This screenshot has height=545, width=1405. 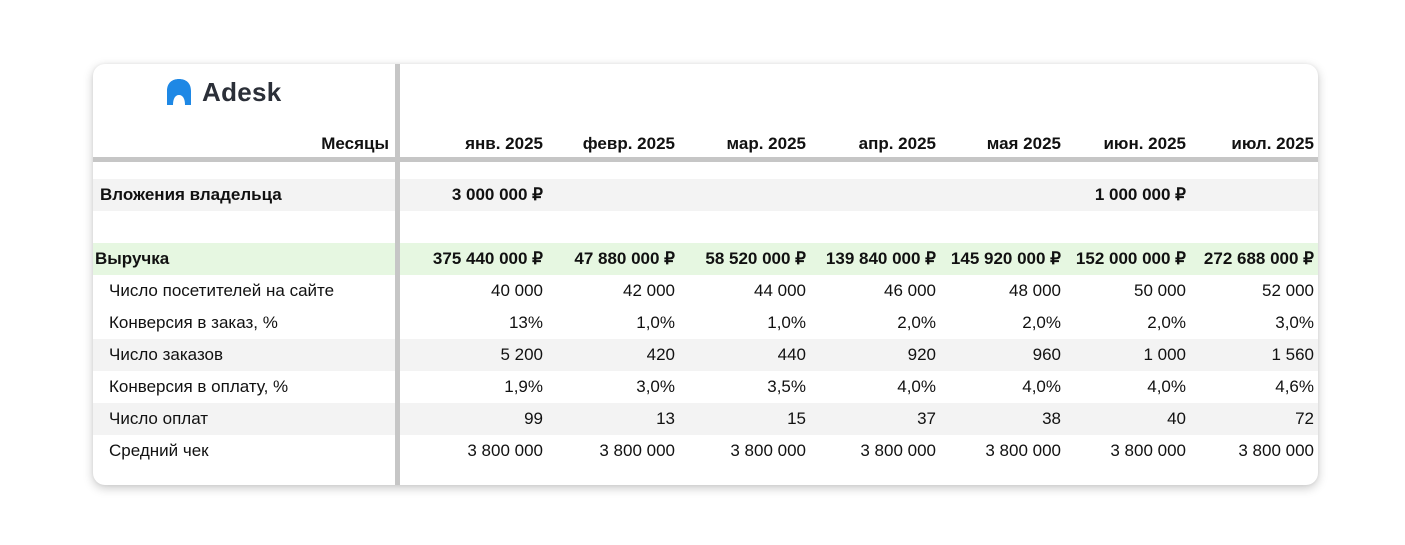 What do you see at coordinates (780, 290) in the screenshot?
I see `table-cell: 44 000` at bounding box center [780, 290].